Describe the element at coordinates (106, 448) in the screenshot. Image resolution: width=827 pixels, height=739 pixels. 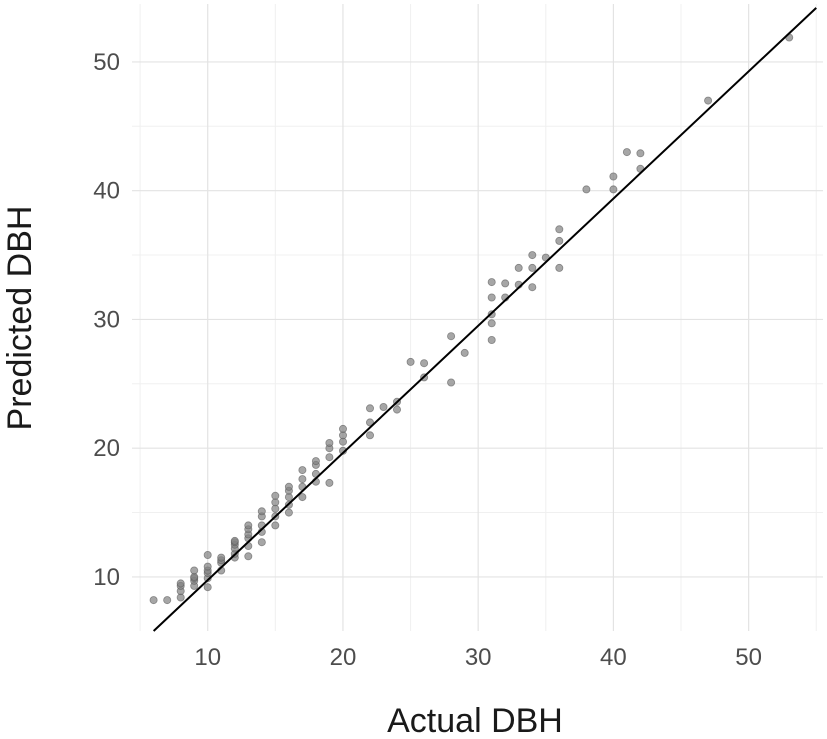
I see `y-tick-label: 20` at that location.